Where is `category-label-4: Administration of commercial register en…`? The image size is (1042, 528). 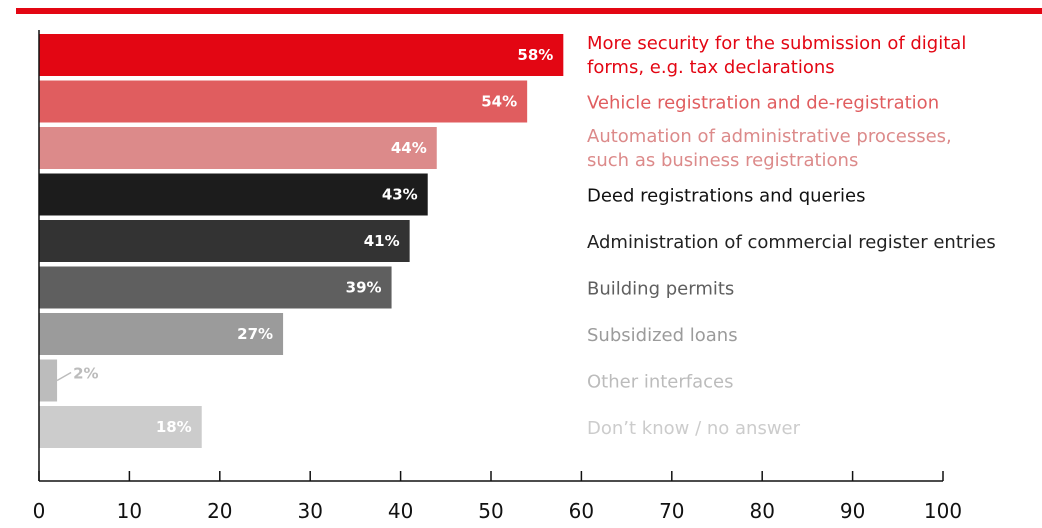 category-label-4: Administration of commercial register en… is located at coordinates (791, 242).